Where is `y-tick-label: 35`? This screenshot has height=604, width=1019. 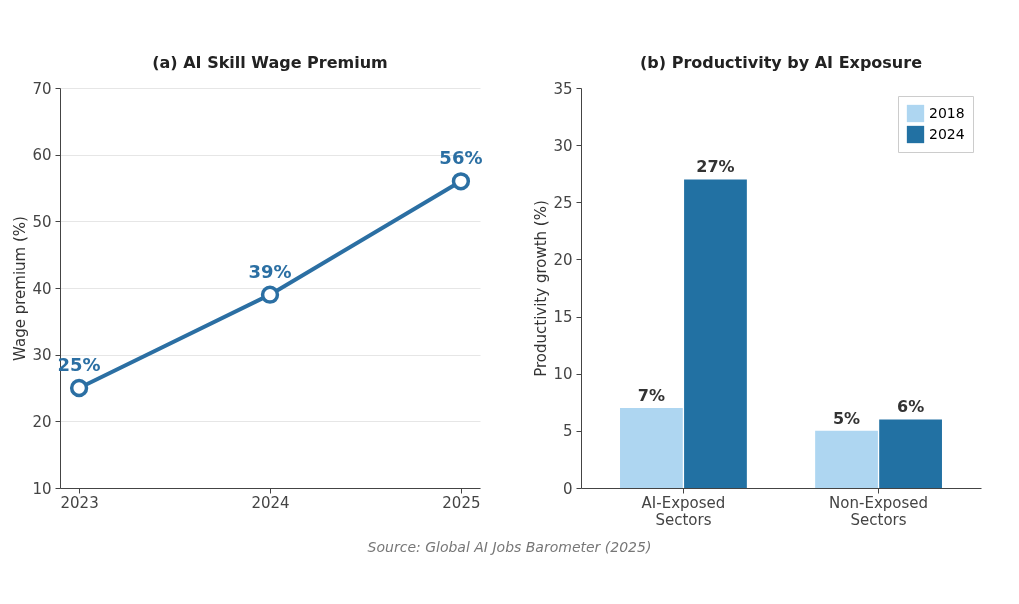
y-tick-label: 35 is located at coordinates (563, 88).